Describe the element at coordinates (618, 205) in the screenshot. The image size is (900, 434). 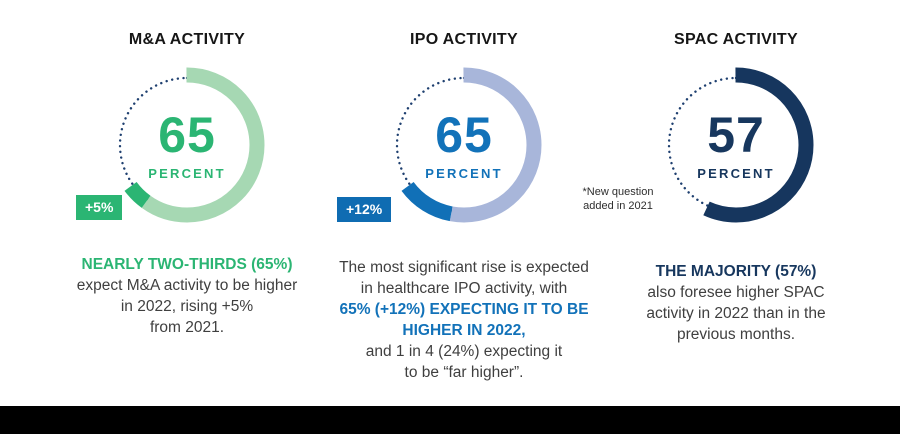
I see `footnote-line: added in 2021` at that location.